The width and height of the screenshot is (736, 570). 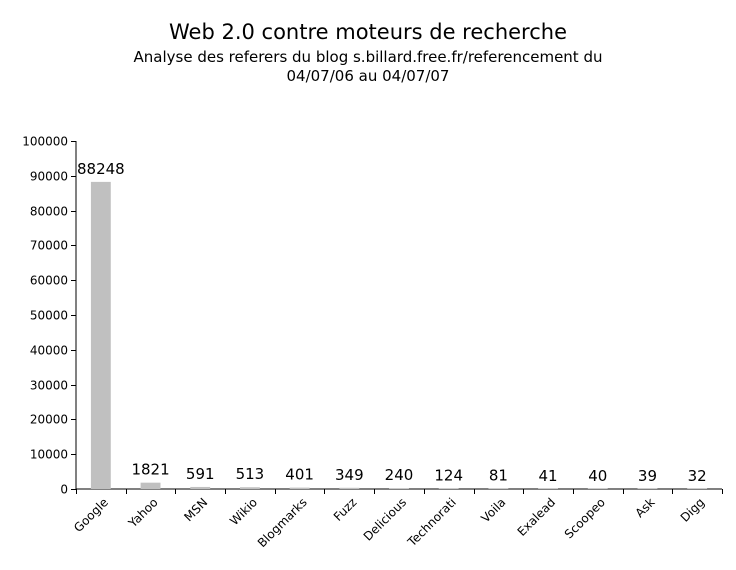 I want to click on x-axis, so click(x=399, y=491).